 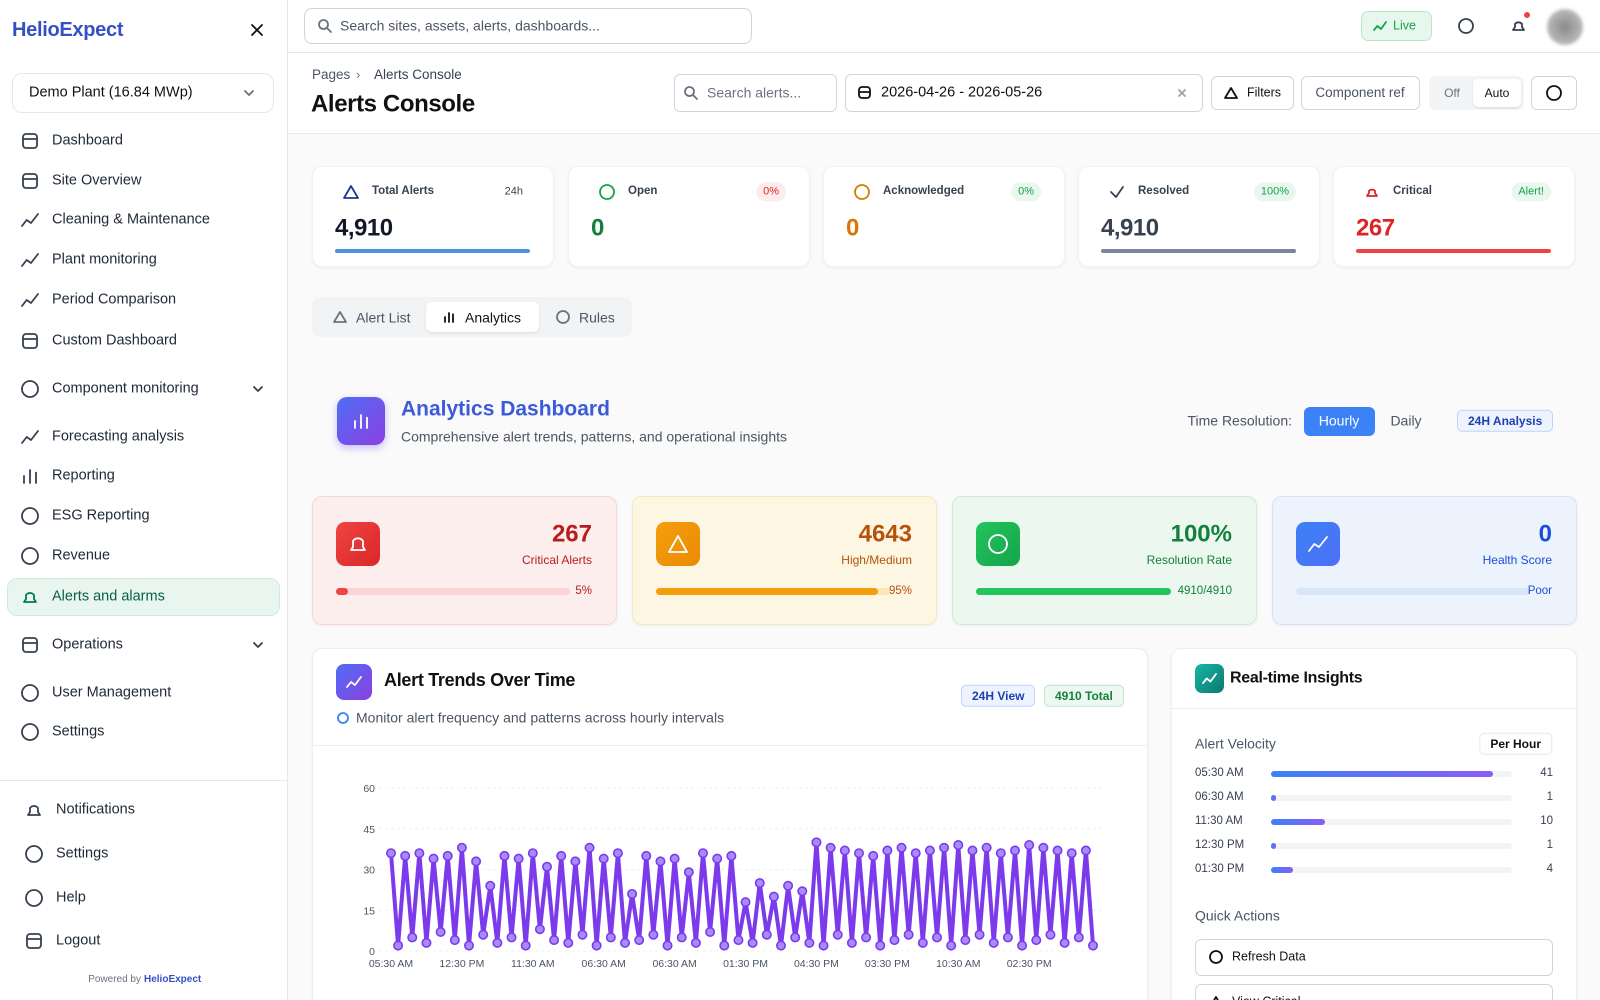 I want to click on footer-nav-item: Logout, so click(x=78, y=940).